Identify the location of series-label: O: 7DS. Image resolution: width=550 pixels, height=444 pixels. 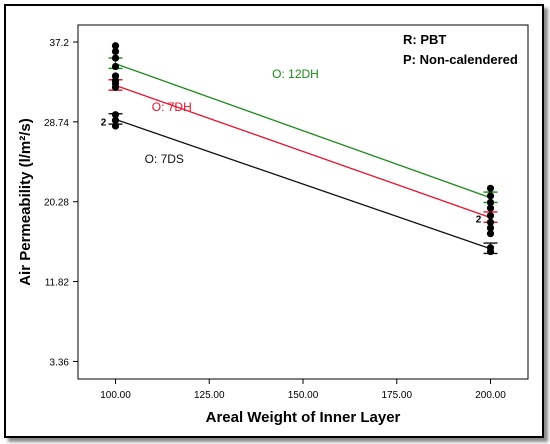
(164, 159).